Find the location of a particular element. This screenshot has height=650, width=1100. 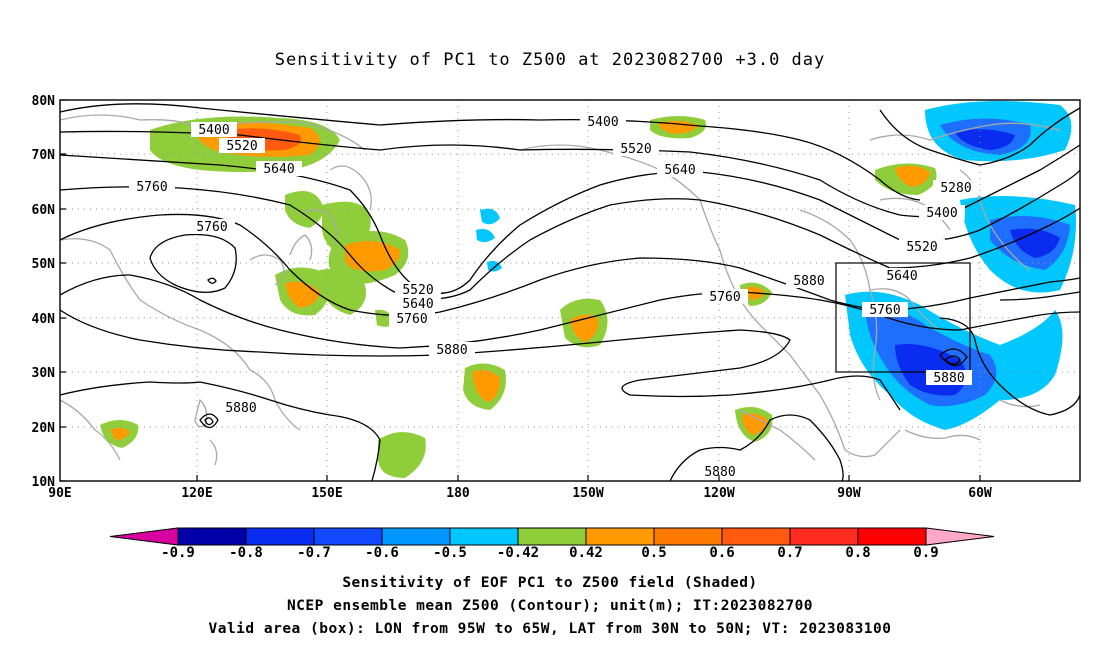

lon-label: 60W is located at coordinates (980, 493).